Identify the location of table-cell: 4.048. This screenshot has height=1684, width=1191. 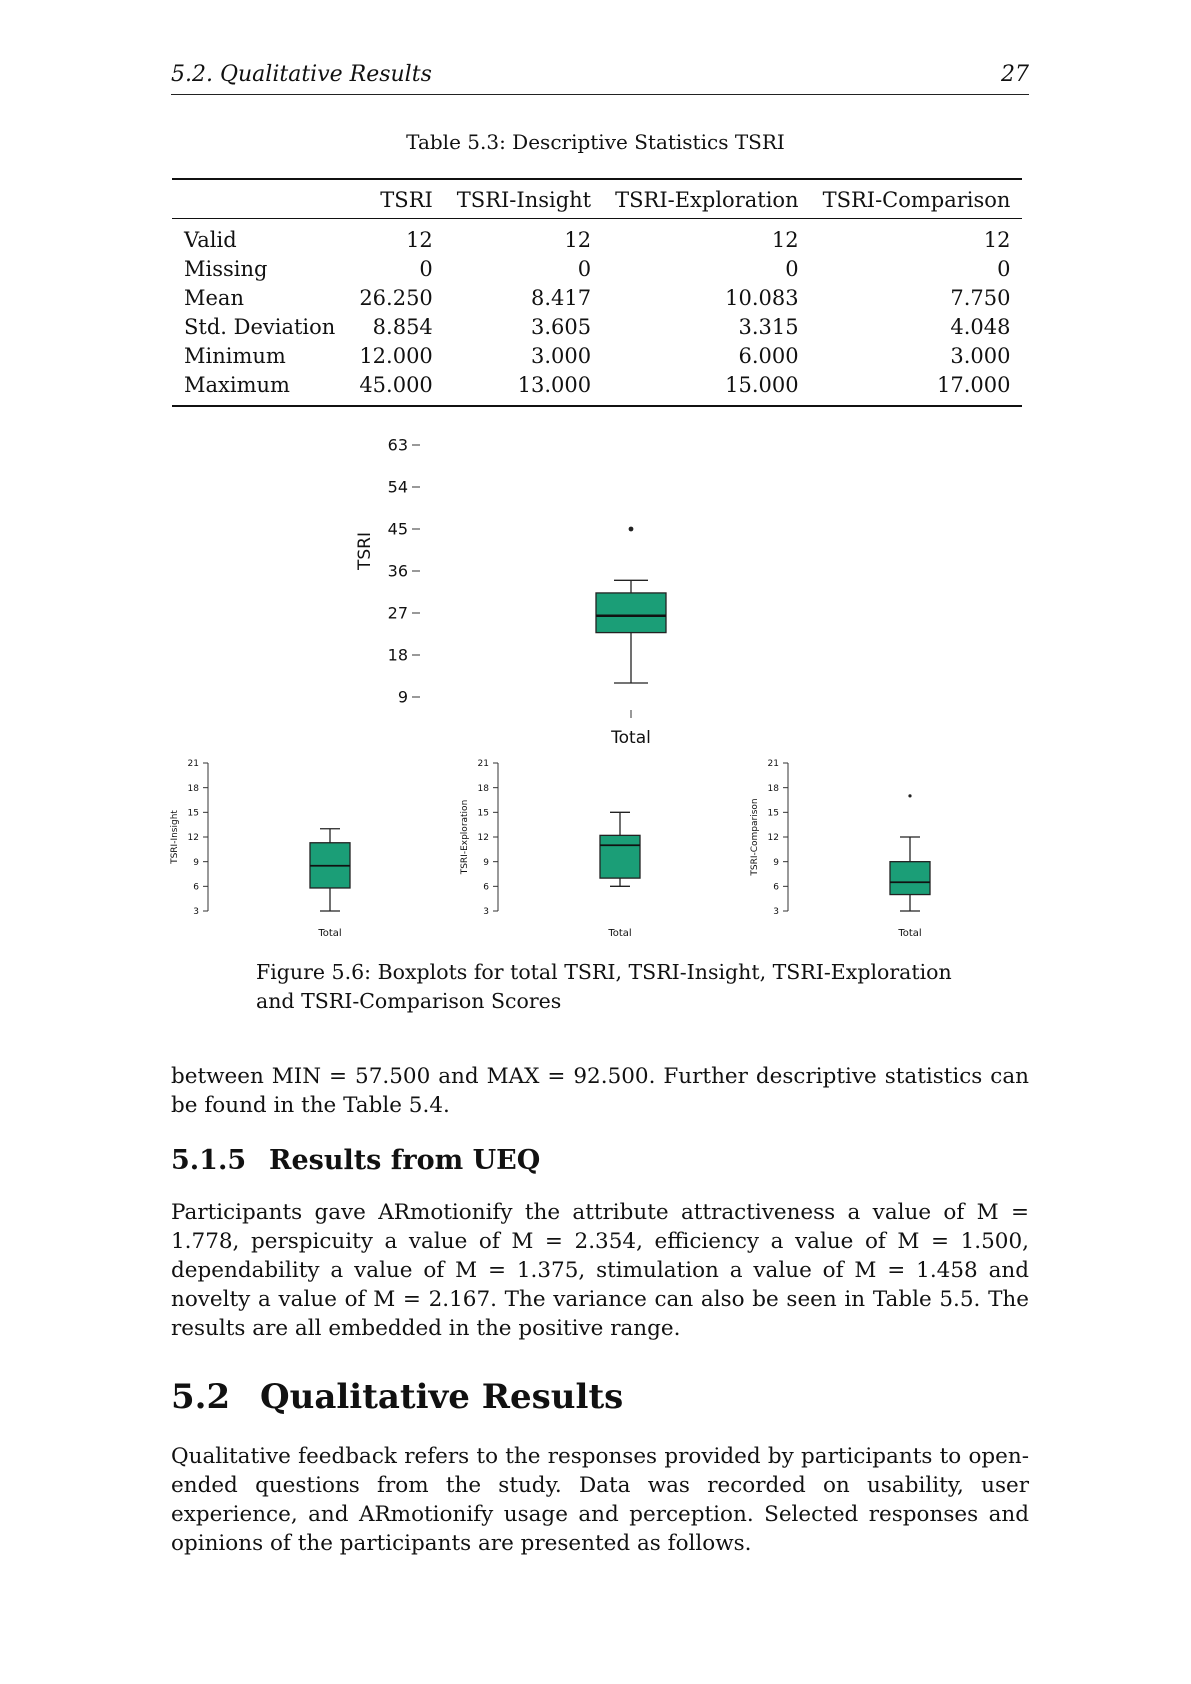
(980, 326).